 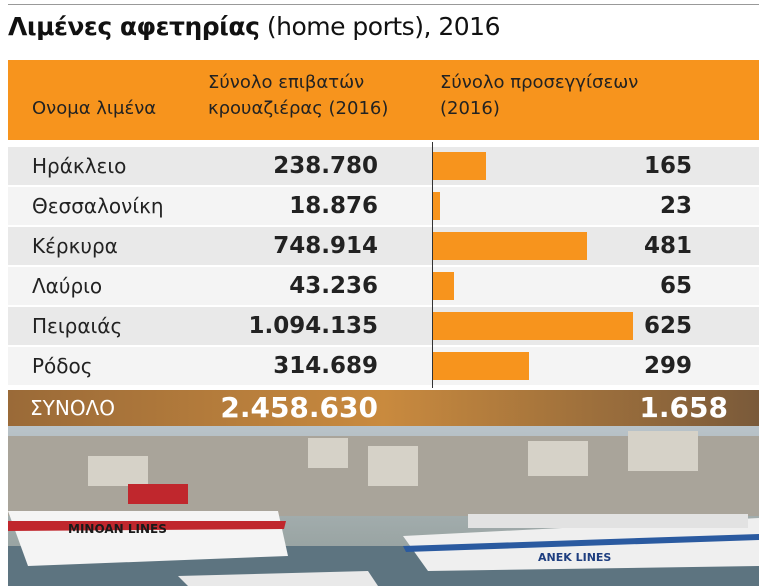 What do you see at coordinates (299, 407) in the screenshot?
I see `total-passengers: 2.458.630` at bounding box center [299, 407].